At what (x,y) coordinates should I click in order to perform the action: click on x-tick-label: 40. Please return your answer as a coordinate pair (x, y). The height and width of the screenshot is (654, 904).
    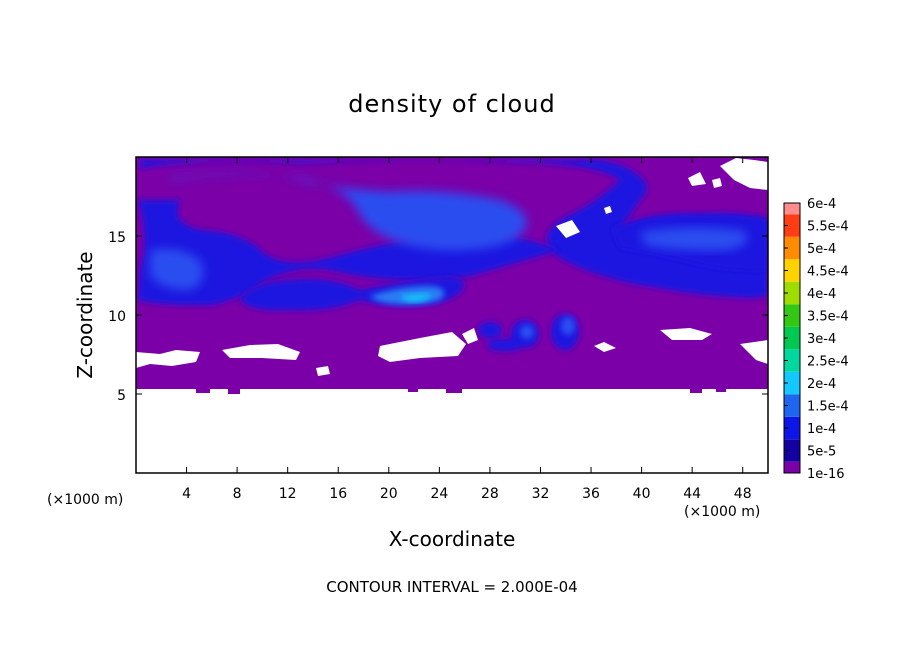
    Looking at the image, I should click on (642, 494).